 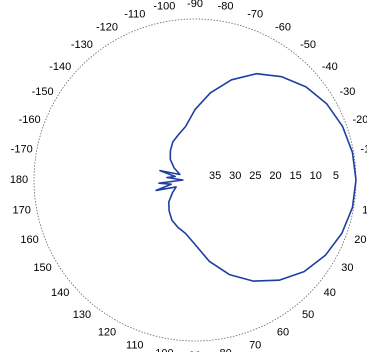 I want to click on angle-tick-label: -10, so click(x=363, y=149).